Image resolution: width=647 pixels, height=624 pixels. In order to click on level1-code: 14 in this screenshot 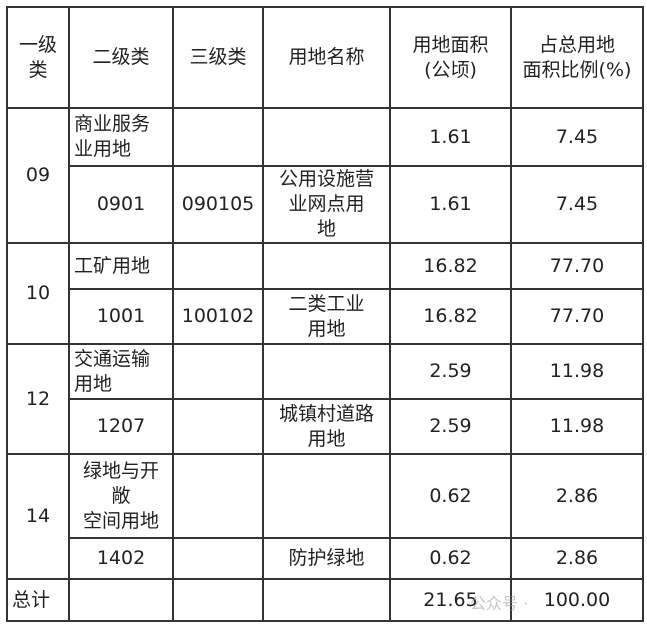, I will do `click(38, 516)`.